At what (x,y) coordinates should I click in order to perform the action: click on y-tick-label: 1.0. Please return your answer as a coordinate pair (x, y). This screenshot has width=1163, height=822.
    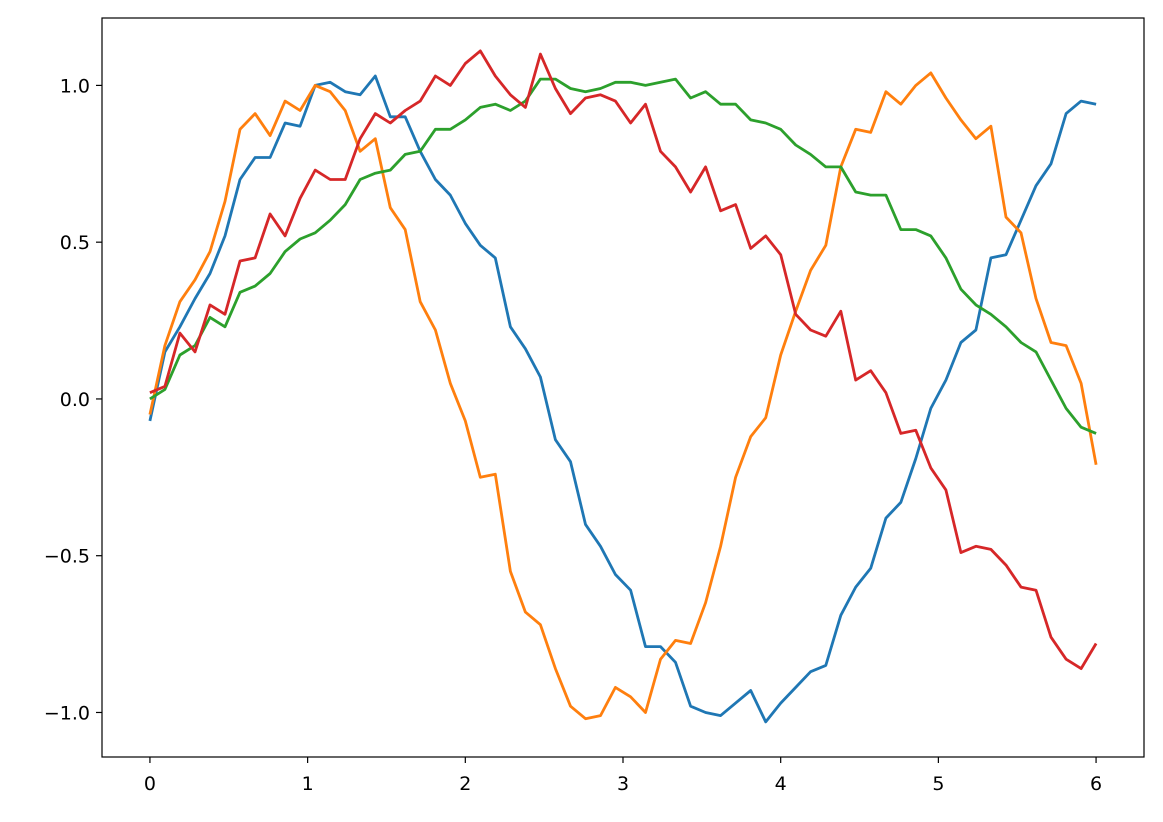
    Looking at the image, I should click on (75, 86).